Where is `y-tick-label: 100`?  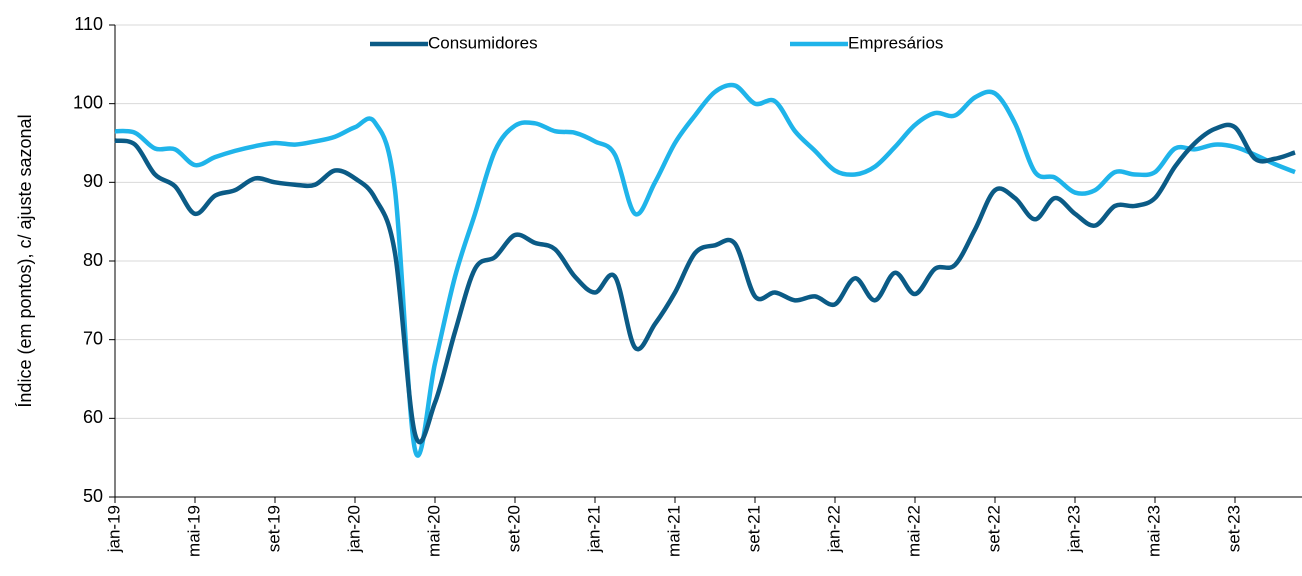 y-tick-label: 100 is located at coordinates (88, 102).